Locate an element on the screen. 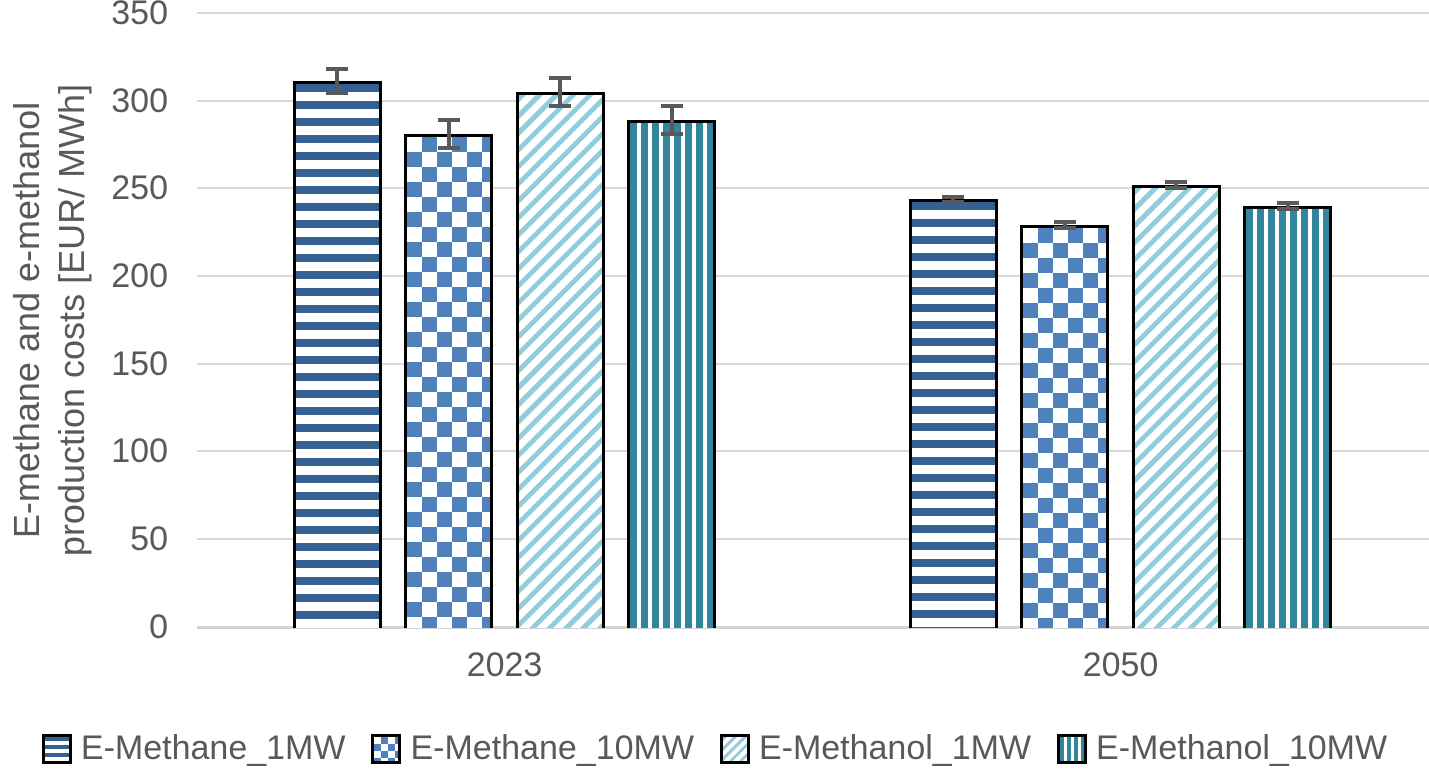 The height and width of the screenshot is (776, 1429). error-bar-e-methanol_1mw-2050 is located at coordinates (1176, 185).